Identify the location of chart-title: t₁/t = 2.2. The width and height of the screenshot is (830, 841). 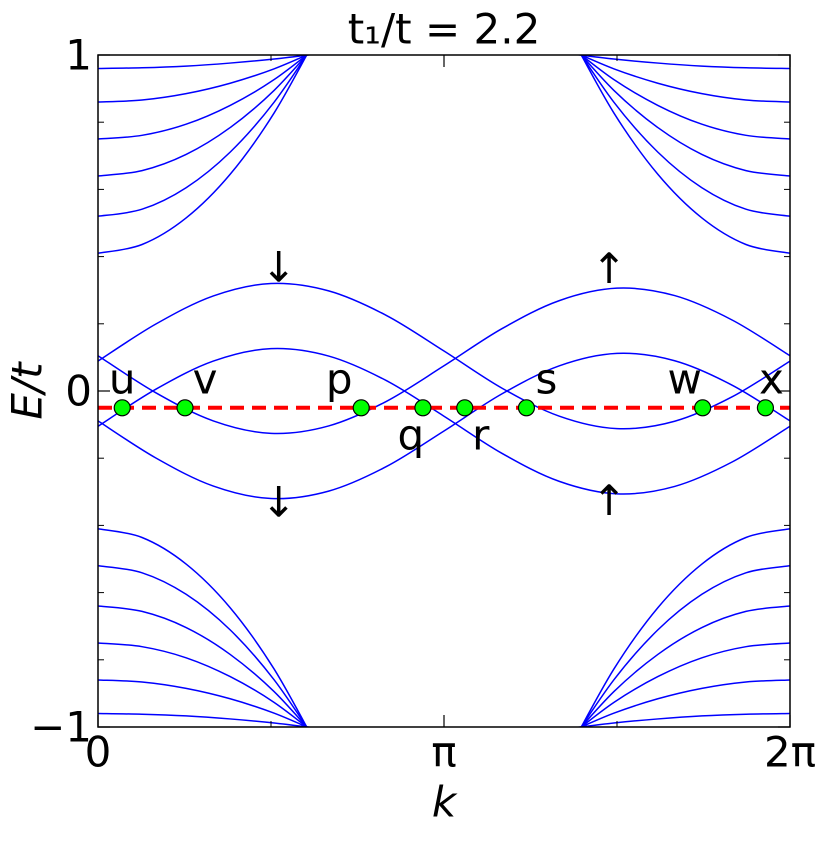
(444, 29).